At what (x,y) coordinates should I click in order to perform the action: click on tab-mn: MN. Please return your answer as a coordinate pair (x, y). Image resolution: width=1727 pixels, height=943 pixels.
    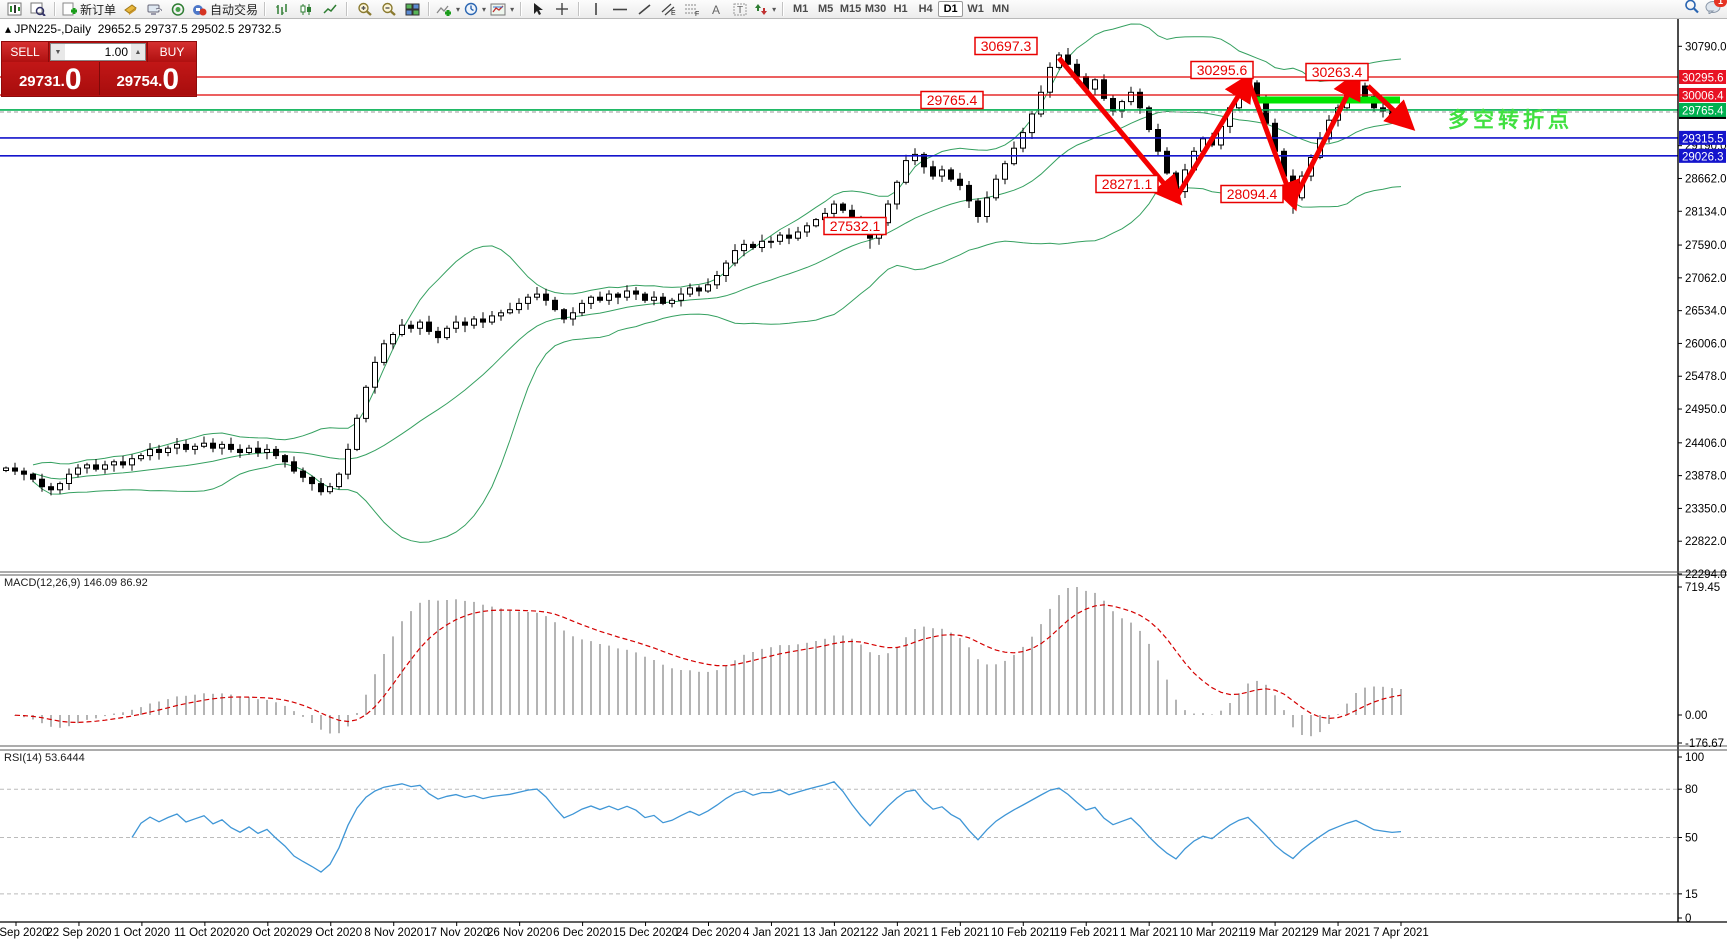
    Looking at the image, I should click on (1001, 9).